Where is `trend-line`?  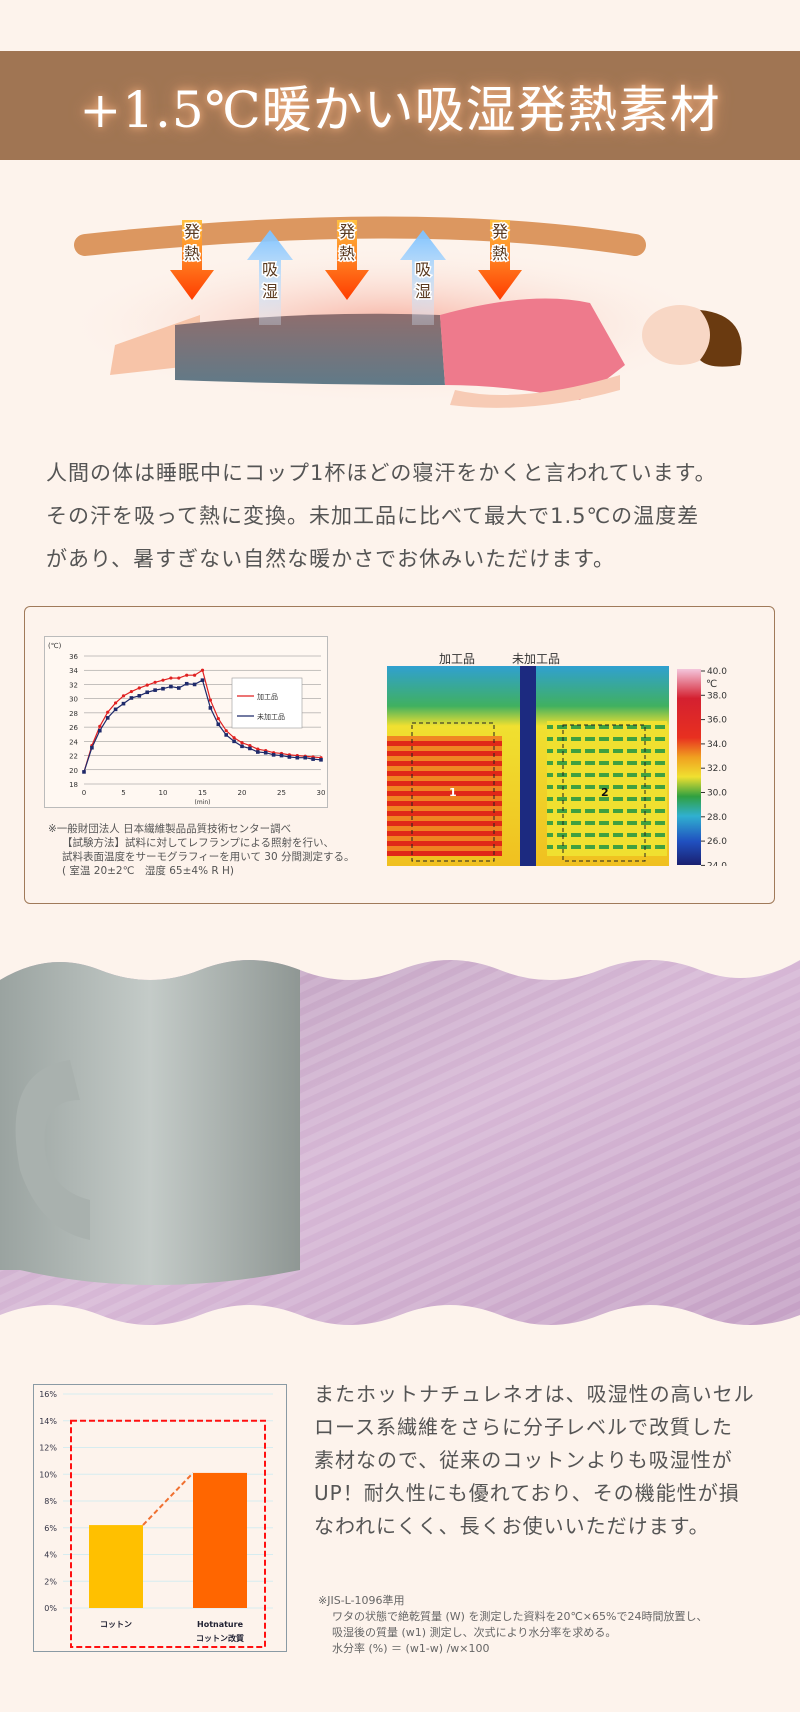 trend-line is located at coordinates (168, 1499).